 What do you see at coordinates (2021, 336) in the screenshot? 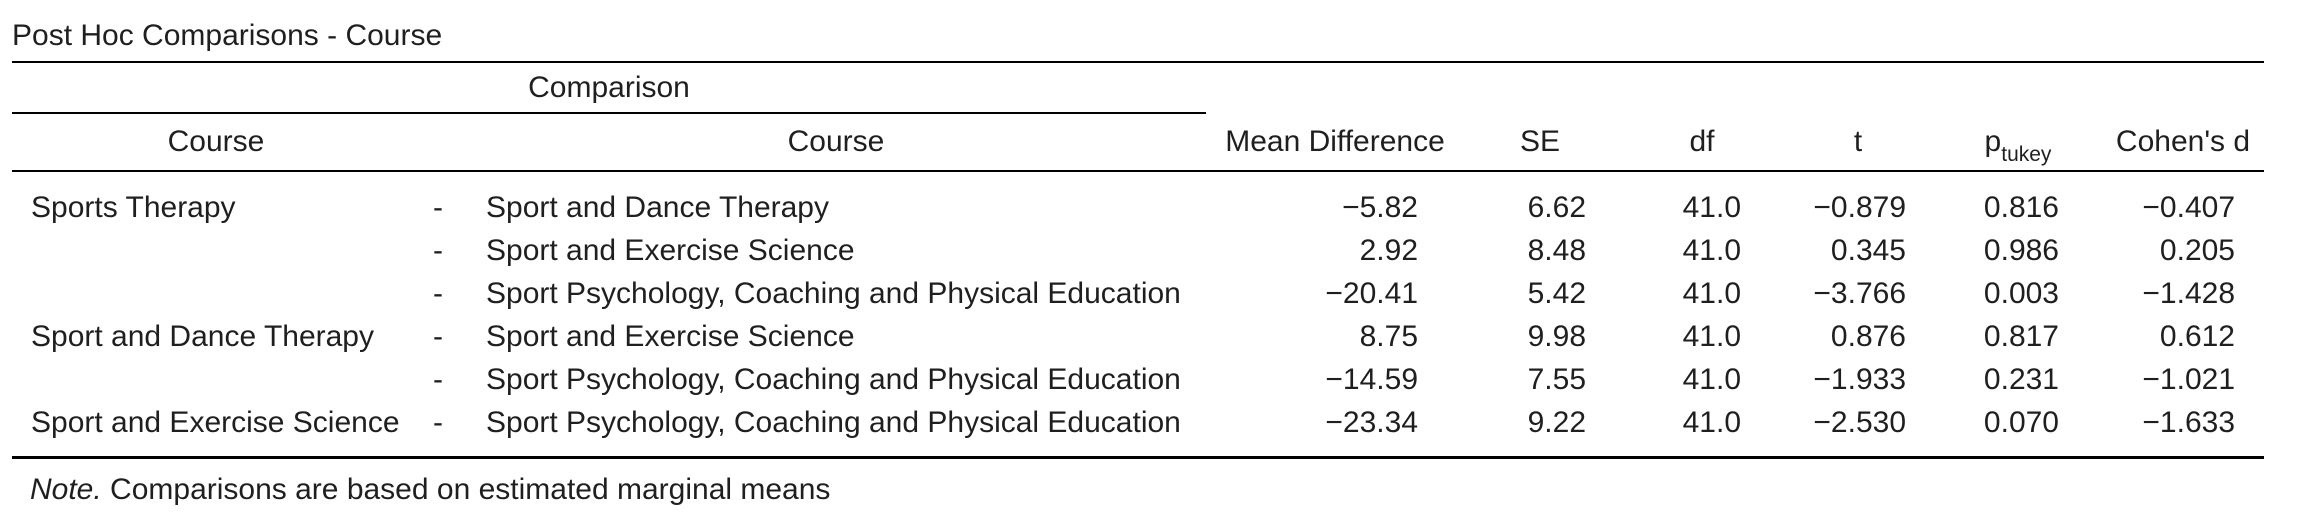
I see `cell-p-tukey: 0.817` at bounding box center [2021, 336].